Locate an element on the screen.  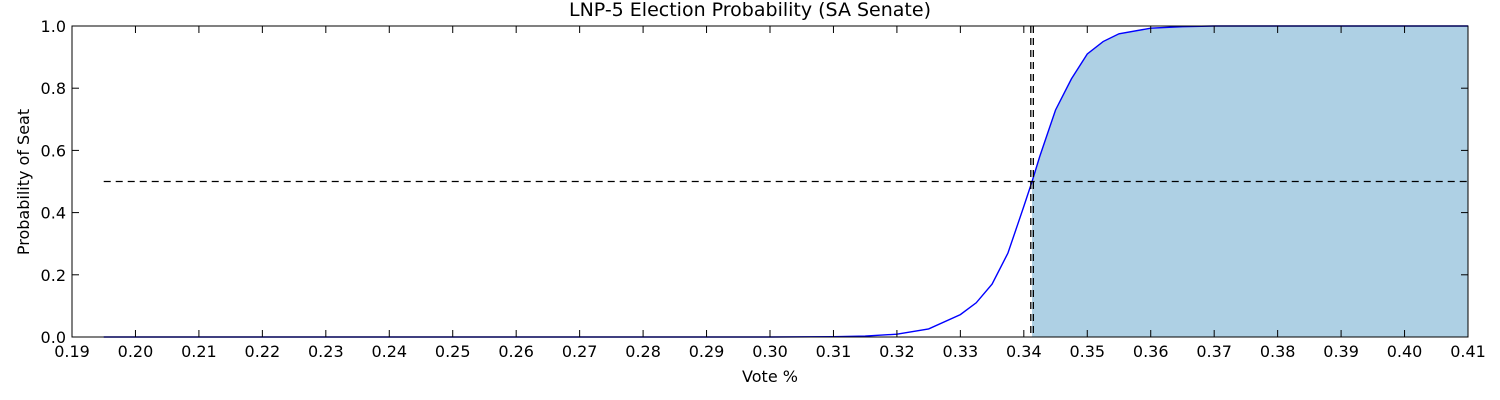
y-axis-label: Probability of Seat is located at coordinates (23, 182).